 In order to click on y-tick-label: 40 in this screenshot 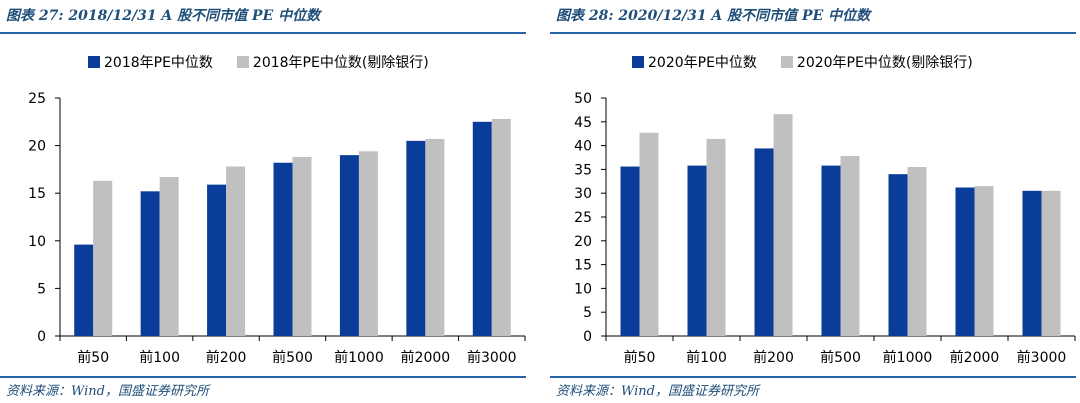, I will do `click(583, 147)`.